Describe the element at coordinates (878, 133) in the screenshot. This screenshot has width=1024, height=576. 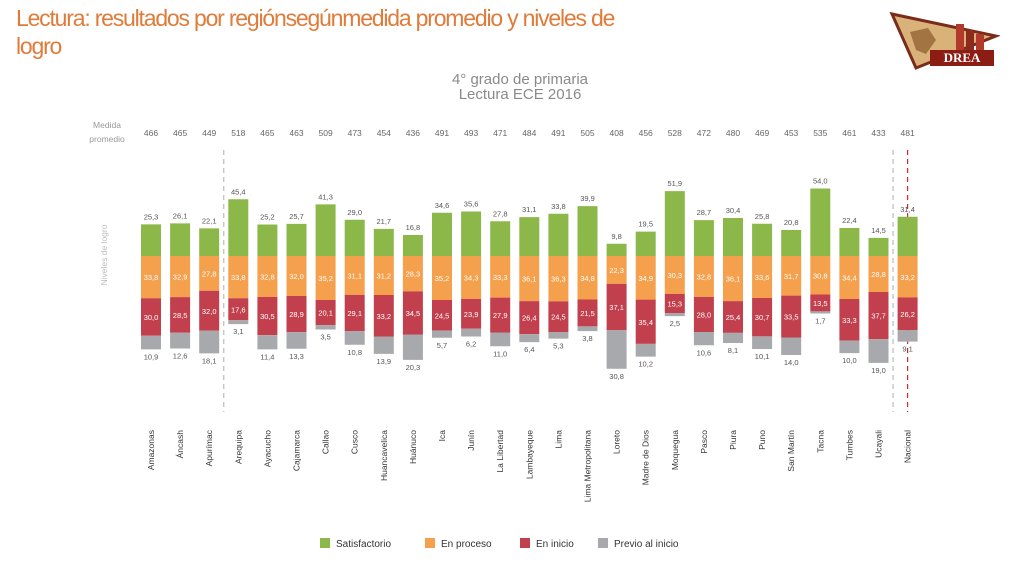
I see `medida-promedio-value: 433` at that location.